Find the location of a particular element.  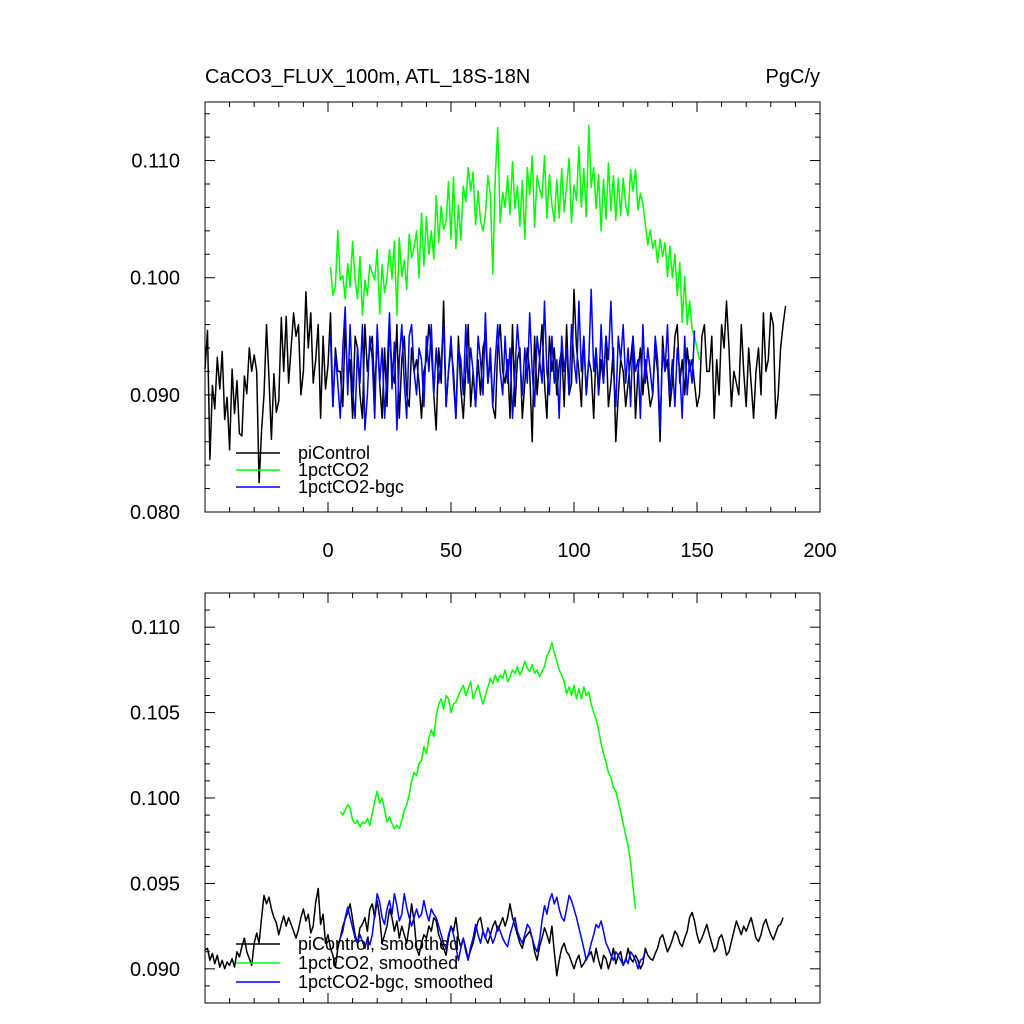

bottom-y-tick-label: 0.095 is located at coordinates (155, 884).